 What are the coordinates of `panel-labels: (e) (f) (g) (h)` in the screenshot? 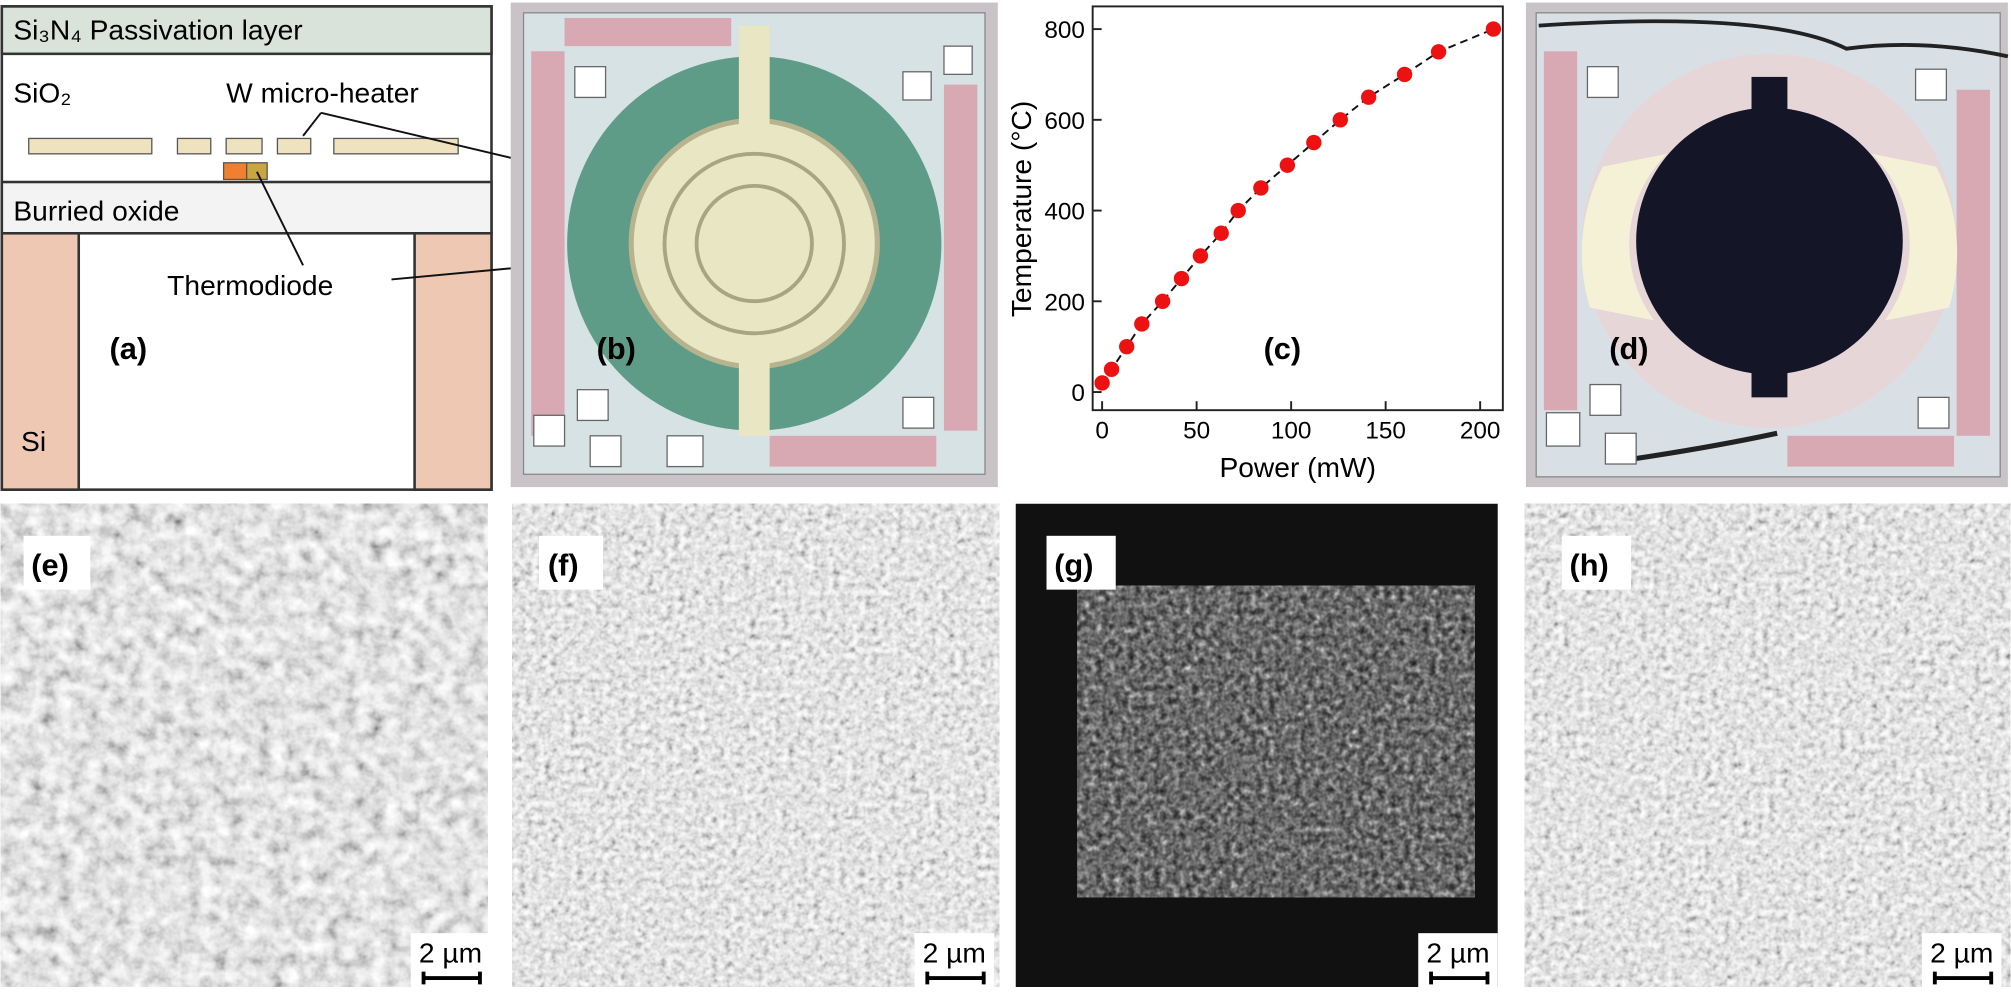 It's located at (827, 562).